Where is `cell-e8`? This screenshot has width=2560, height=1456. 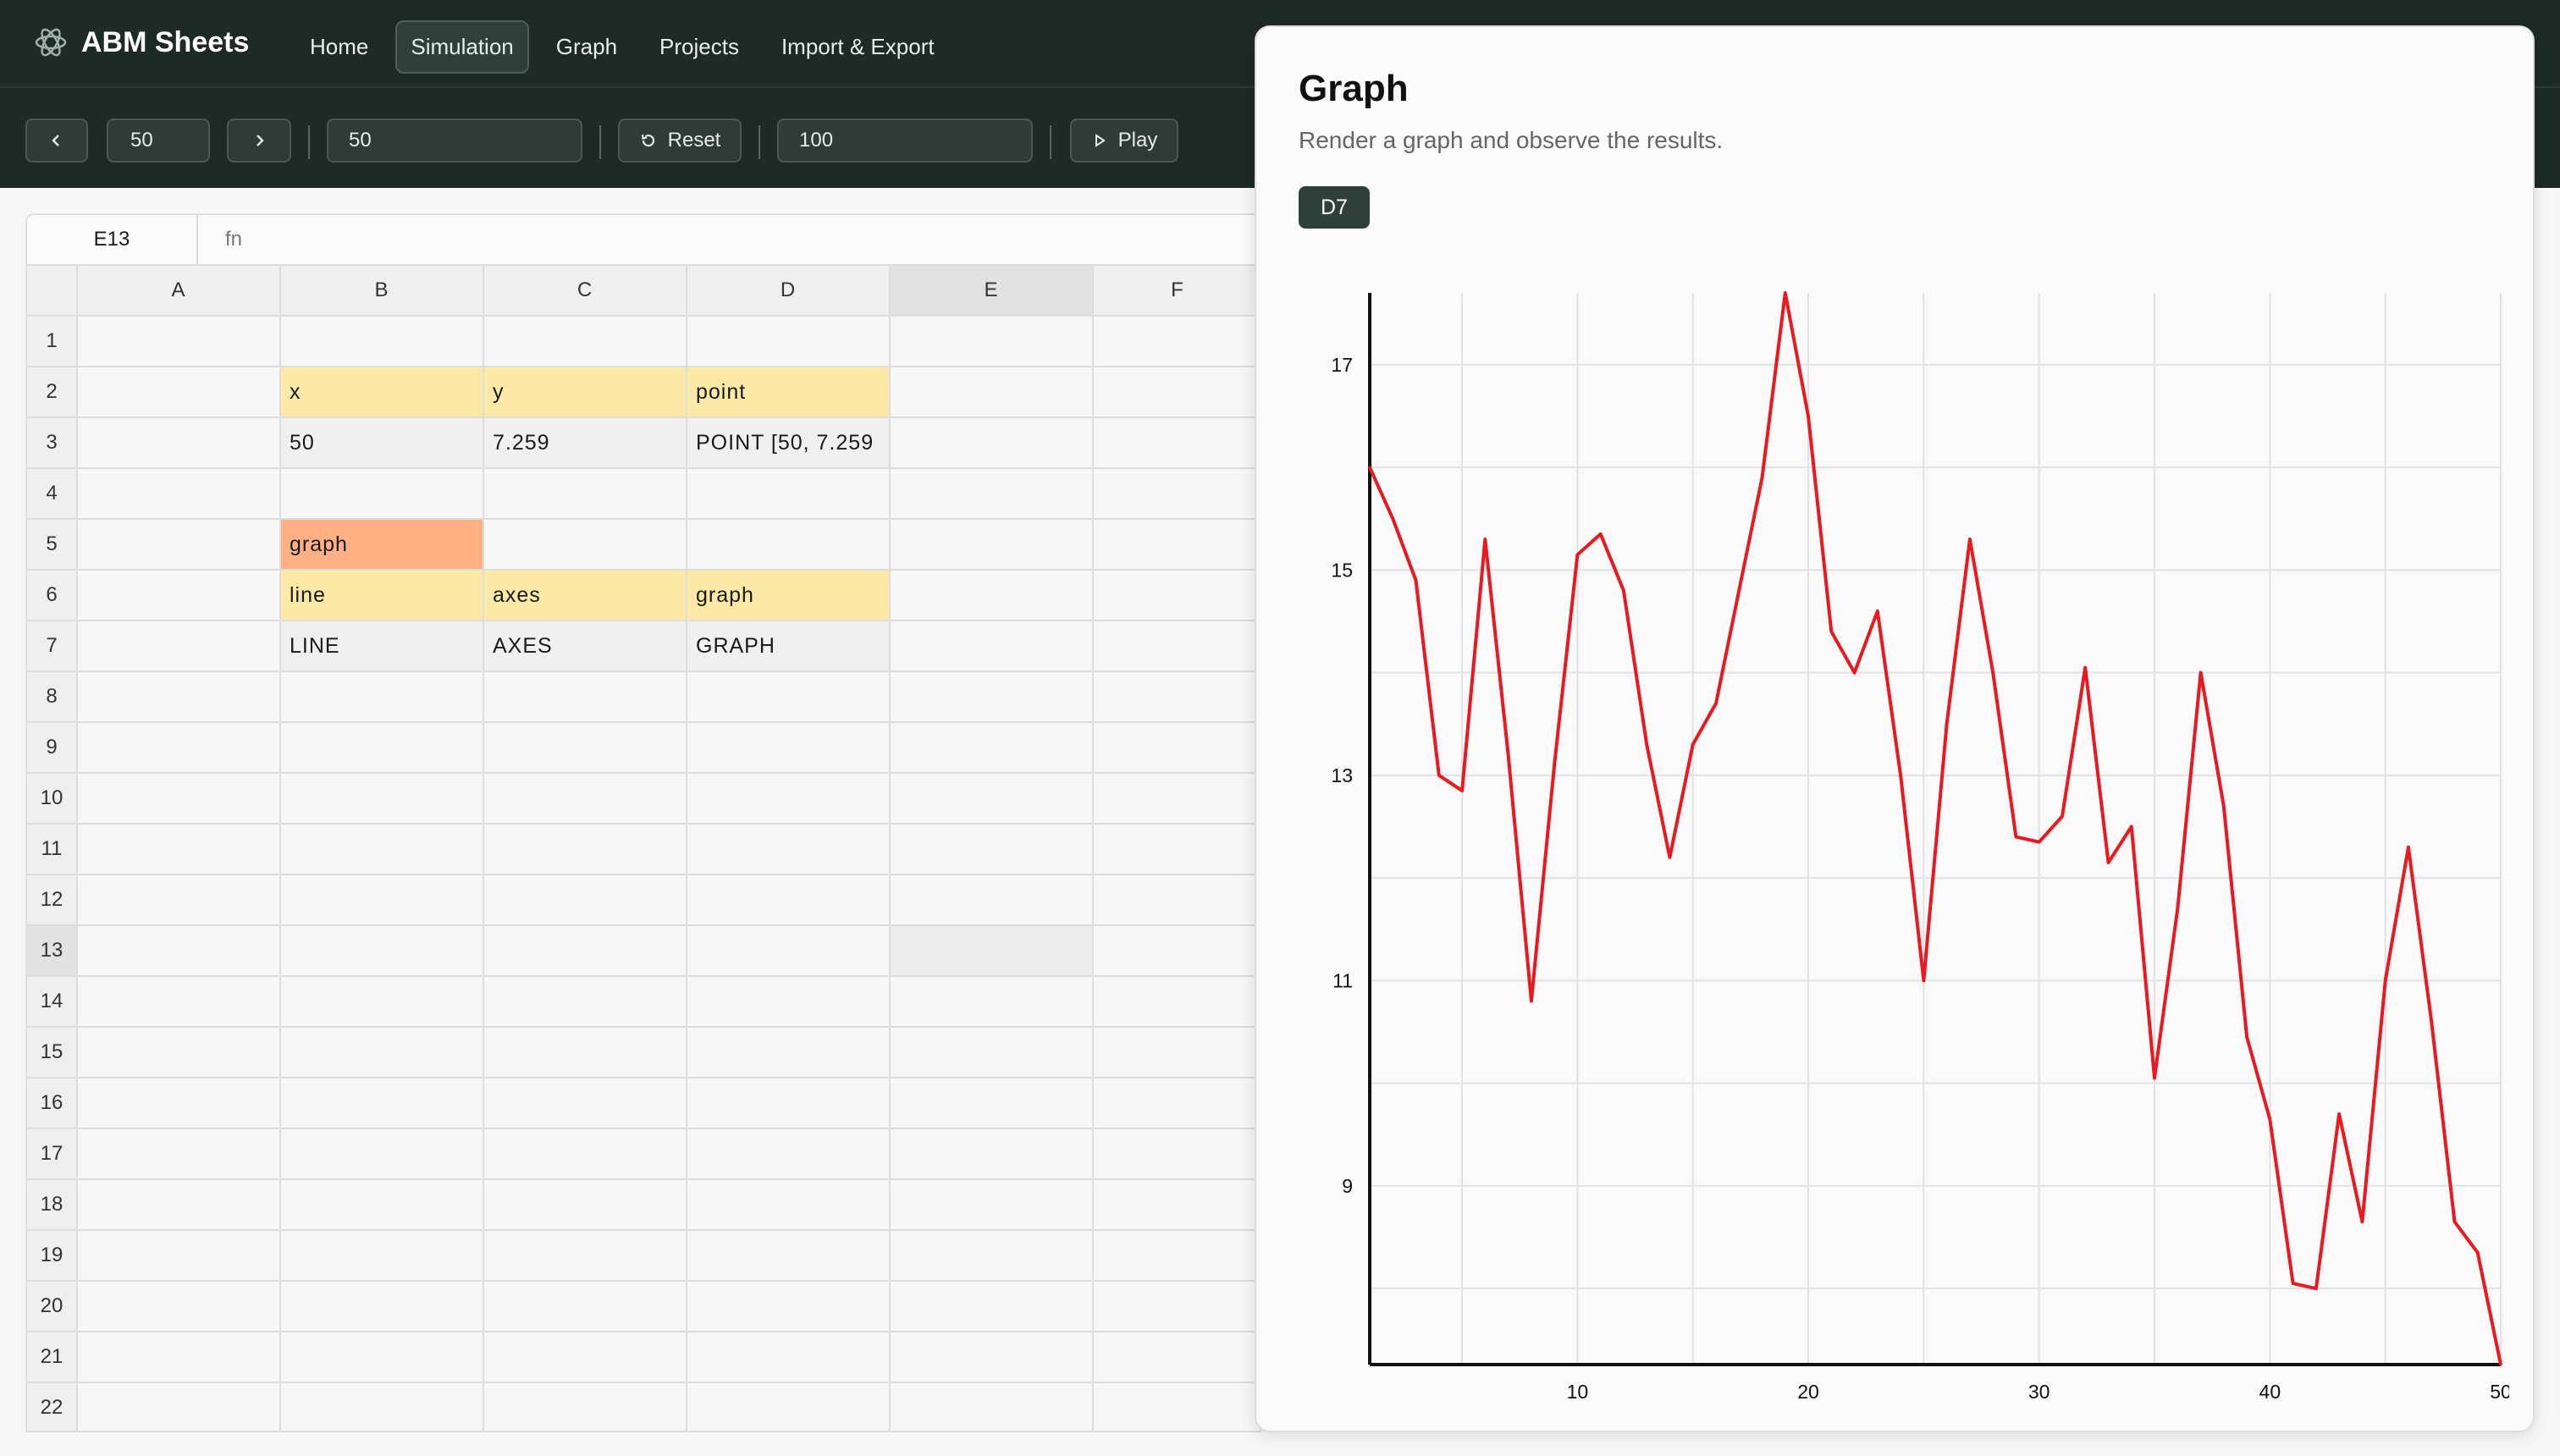
cell-e8 is located at coordinates (992, 697).